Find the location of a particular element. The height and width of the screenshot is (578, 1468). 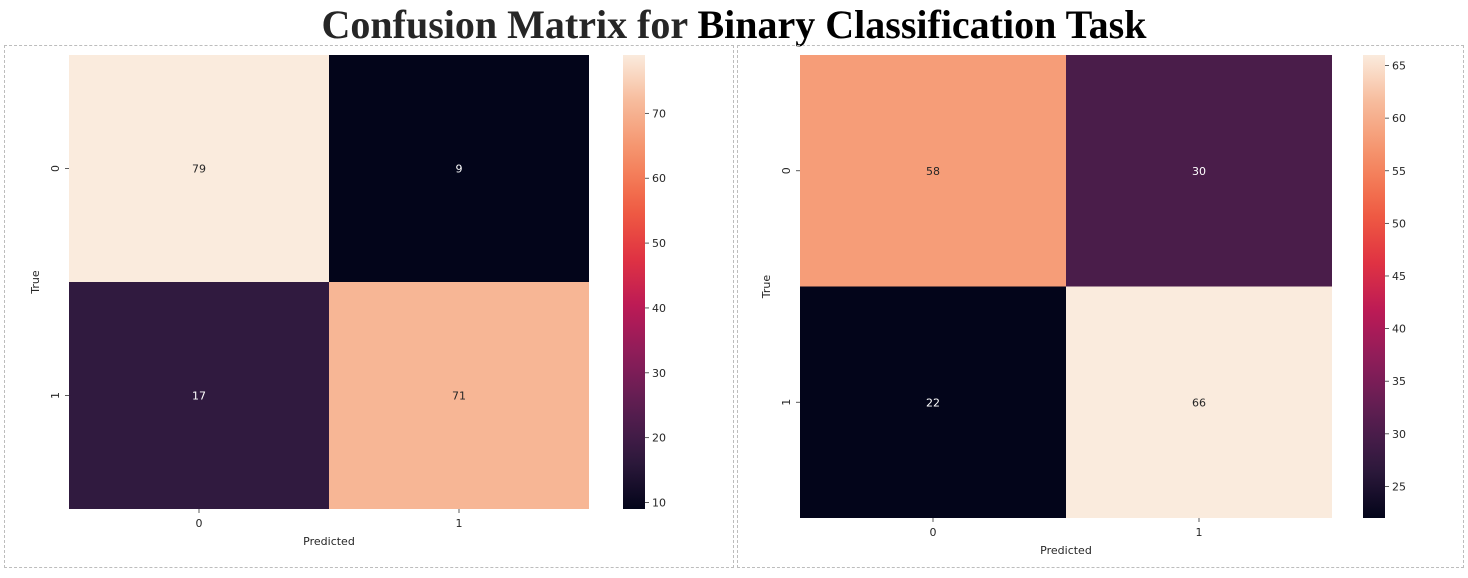

colorbar-tick-label: 10 is located at coordinates (659, 503).